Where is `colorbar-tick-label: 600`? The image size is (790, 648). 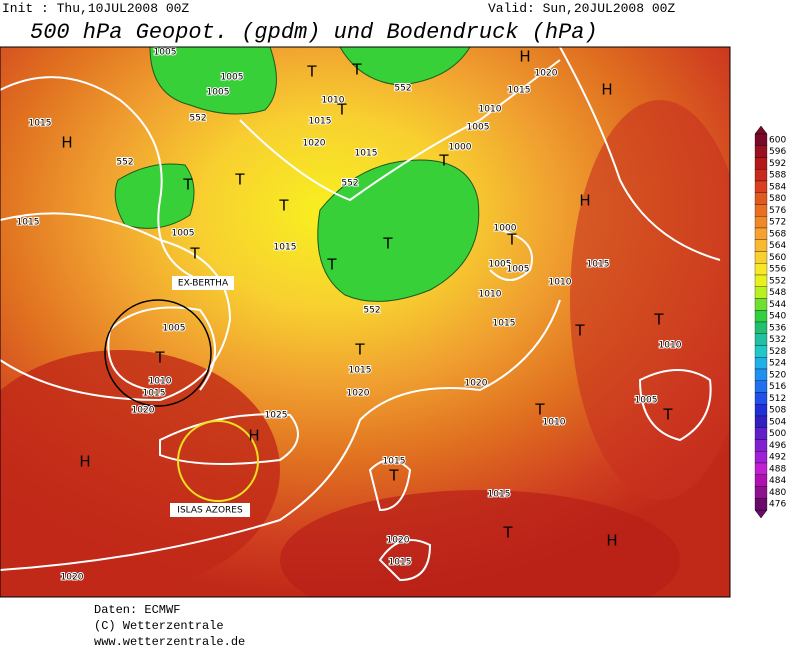 colorbar-tick-label: 600 is located at coordinates (777, 140).